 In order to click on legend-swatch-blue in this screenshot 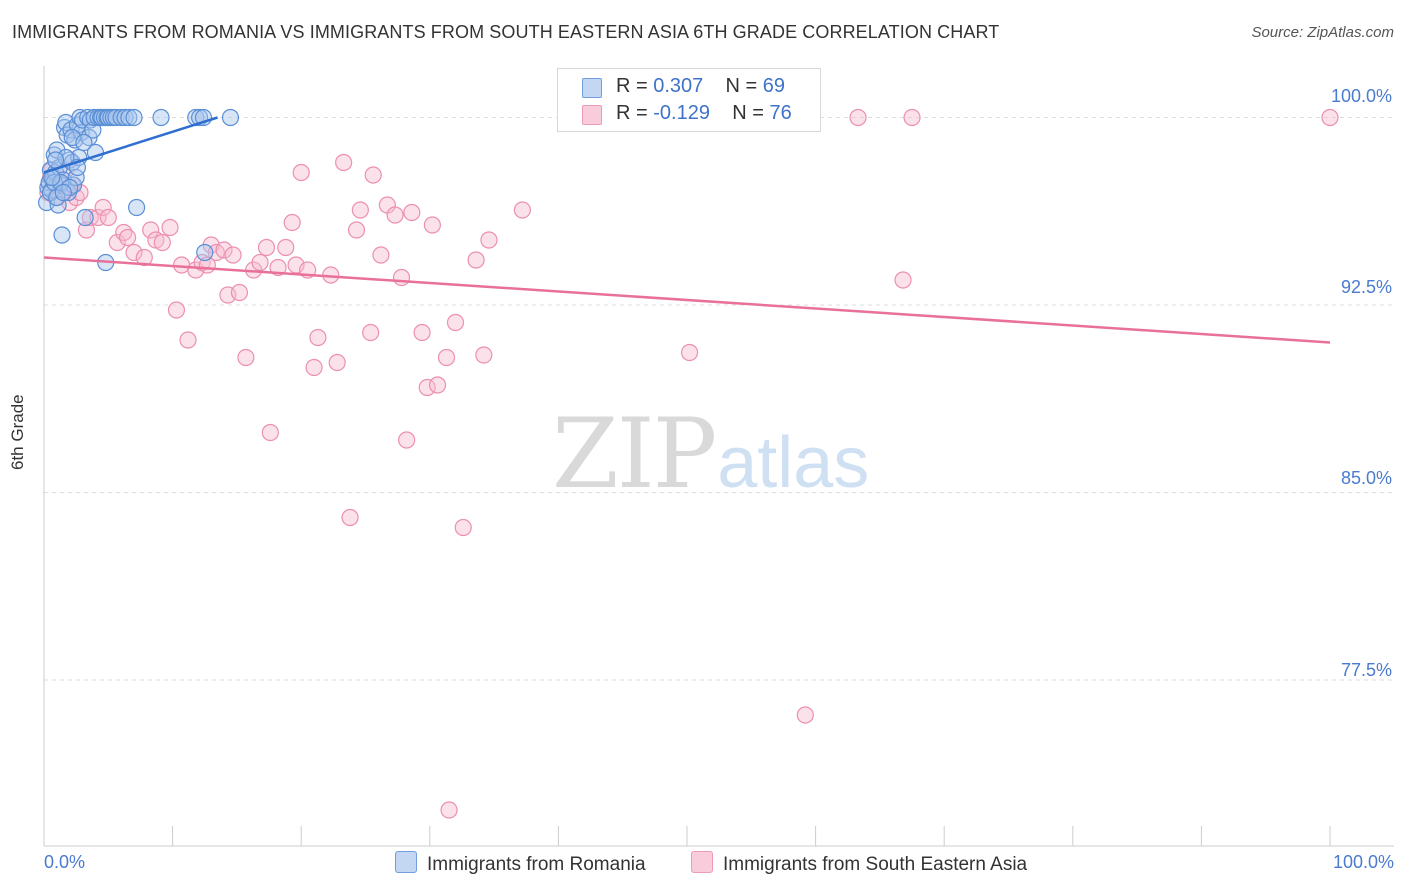, I will do `click(592, 88)`.